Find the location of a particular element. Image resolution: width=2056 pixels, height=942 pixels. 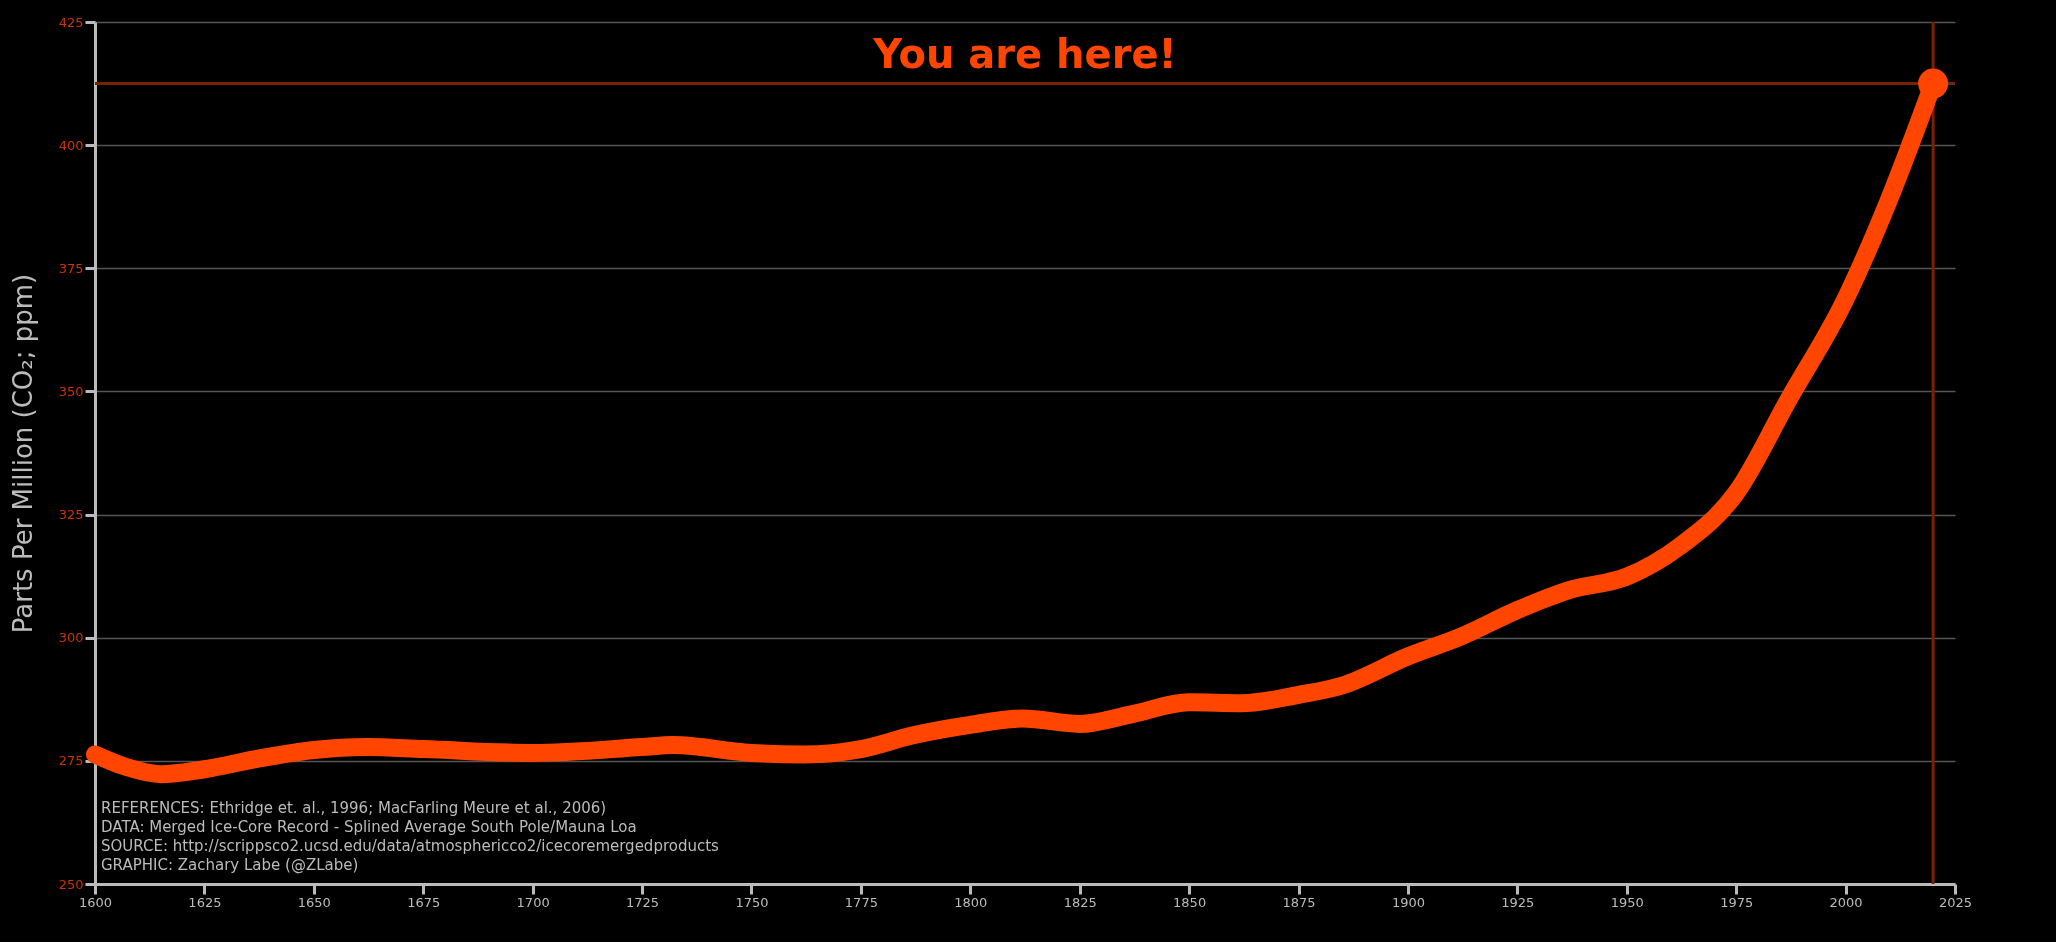

x-tick-label: 1875 is located at coordinates (1299, 902).